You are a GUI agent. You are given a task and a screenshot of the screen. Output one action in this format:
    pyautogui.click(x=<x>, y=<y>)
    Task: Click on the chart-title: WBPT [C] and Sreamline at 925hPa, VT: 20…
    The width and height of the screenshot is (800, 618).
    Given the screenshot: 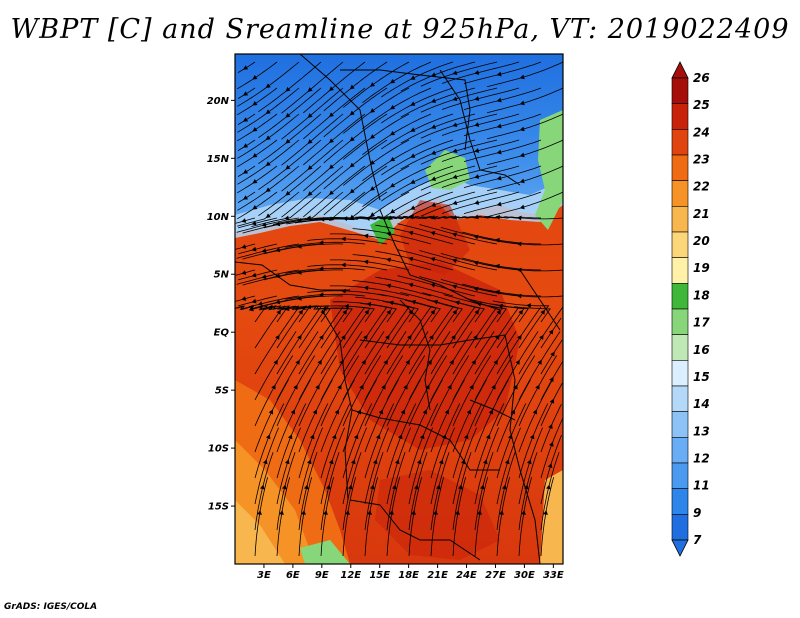 What is the action you would take?
    pyautogui.click(x=400, y=29)
    